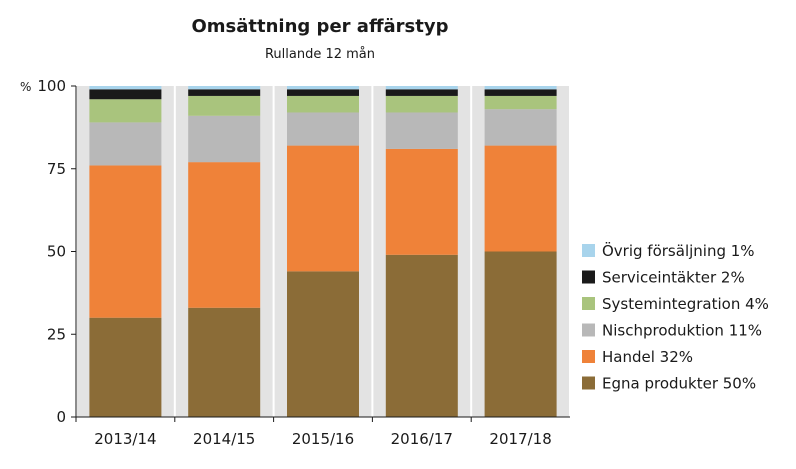 The image size is (796, 469). I want to click on y-tick-label: 75, so click(56, 169).